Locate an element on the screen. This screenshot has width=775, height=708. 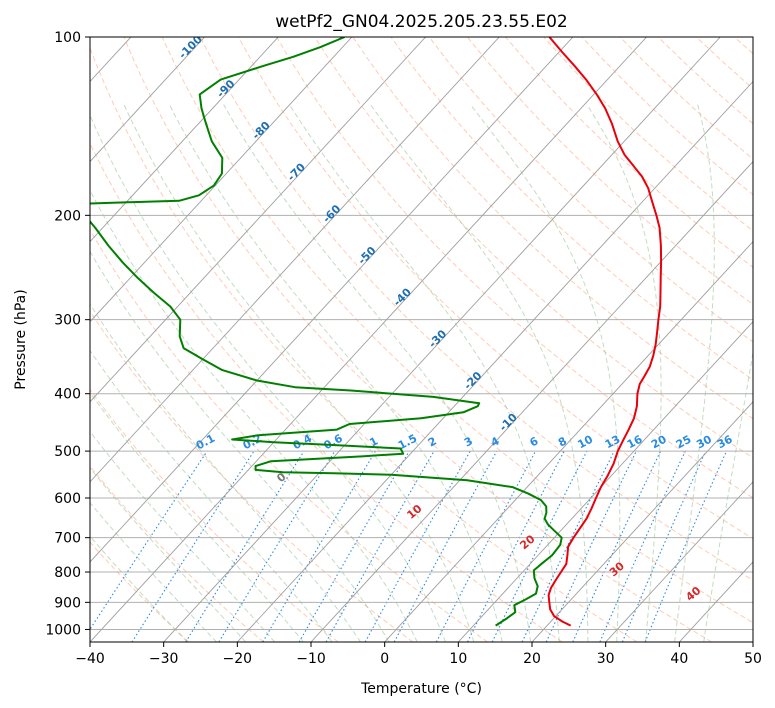
x-axis-label: Temperature (°C) is located at coordinates (421, 689).